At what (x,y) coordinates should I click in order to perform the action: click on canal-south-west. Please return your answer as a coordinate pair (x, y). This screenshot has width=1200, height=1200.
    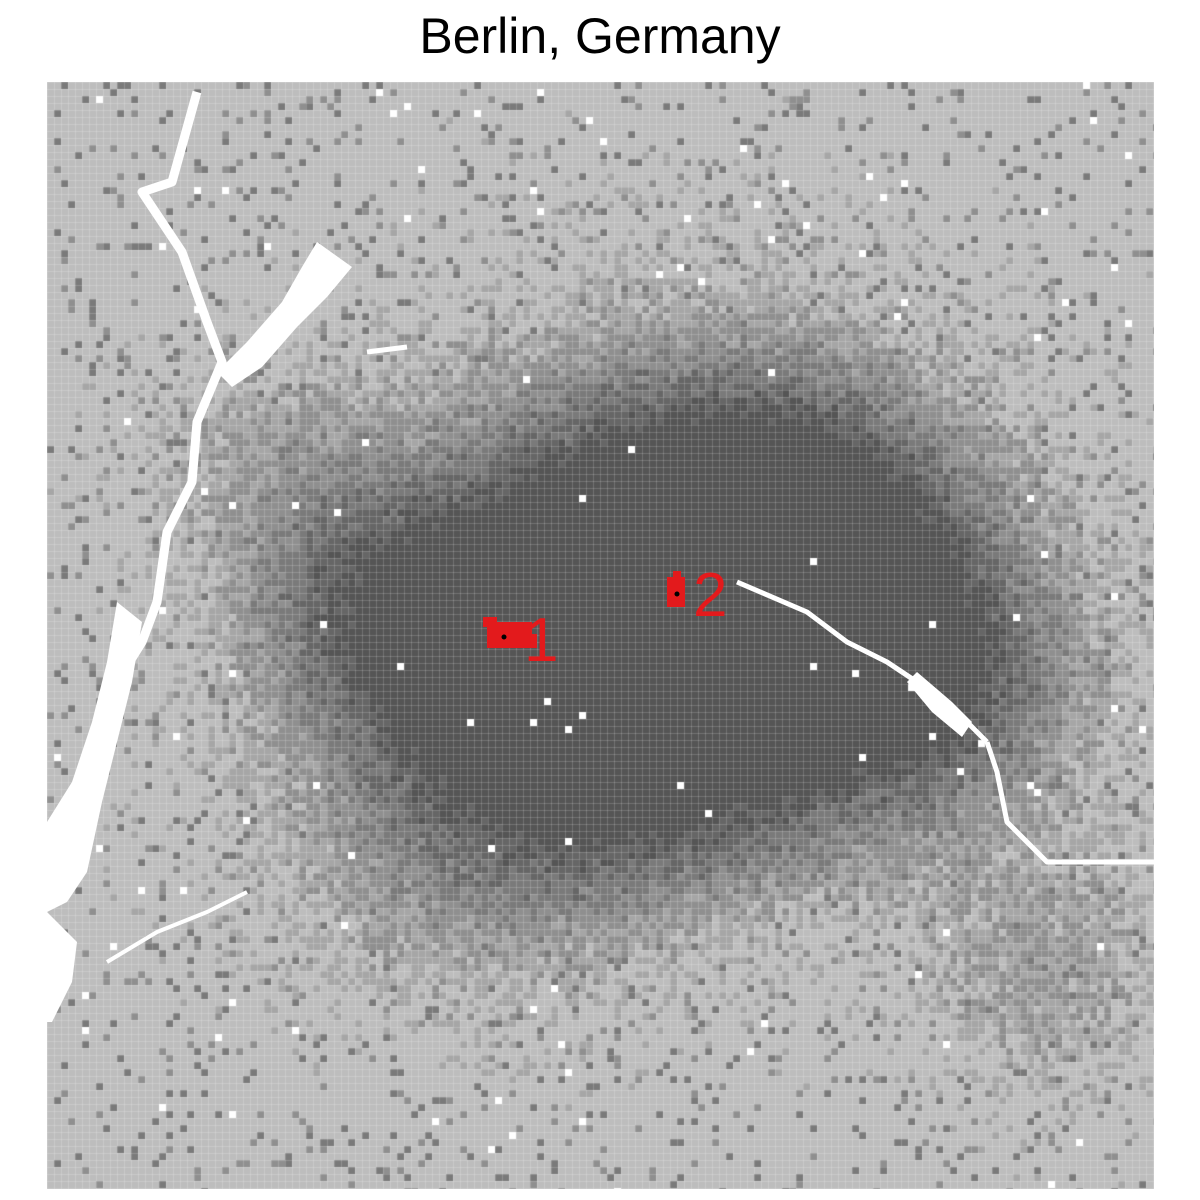
    Looking at the image, I should click on (176, 927).